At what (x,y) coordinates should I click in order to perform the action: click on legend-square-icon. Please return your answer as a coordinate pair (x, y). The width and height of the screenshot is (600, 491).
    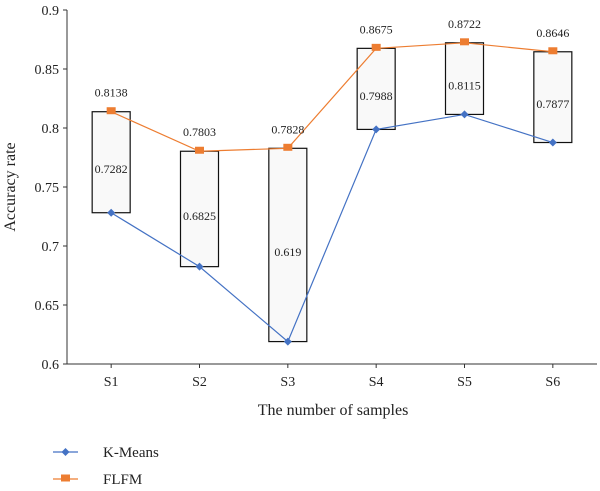
    Looking at the image, I should click on (65, 478).